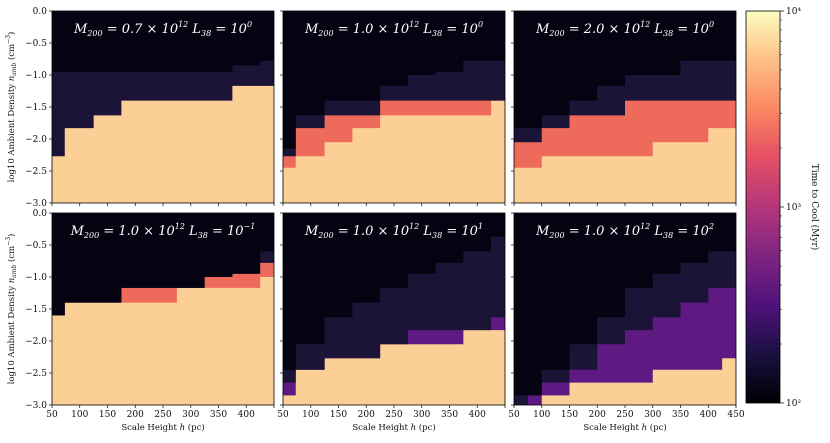 Image resolution: width=830 pixels, height=443 pixels. What do you see at coordinates (162, 29) in the screenshot?
I see `panel-title: M200 = 0.7 × 1012 L38 = 100` at bounding box center [162, 29].